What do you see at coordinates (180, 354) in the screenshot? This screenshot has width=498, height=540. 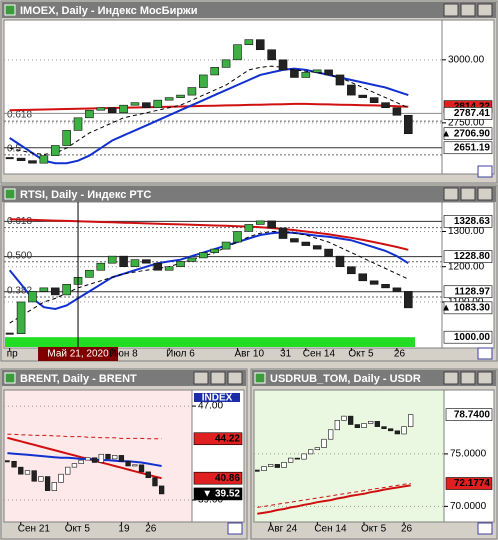 I see `x-tick-label: Июл 6` at bounding box center [180, 354].